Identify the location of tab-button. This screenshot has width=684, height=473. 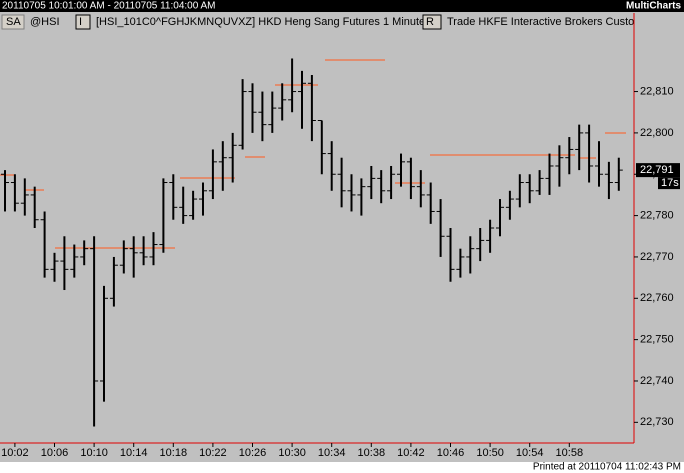
(13, 22).